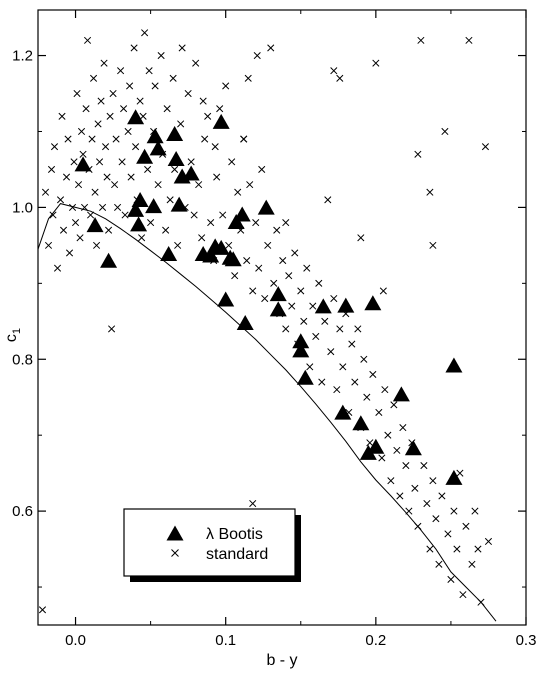  I want to click on y-axis-label: c1, so click(13, 335).